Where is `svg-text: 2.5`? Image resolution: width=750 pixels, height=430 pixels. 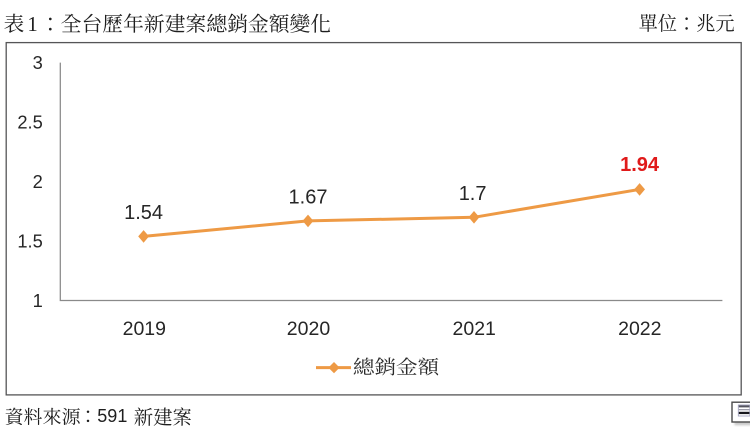
svg-text: 2.5 is located at coordinates (29, 122).